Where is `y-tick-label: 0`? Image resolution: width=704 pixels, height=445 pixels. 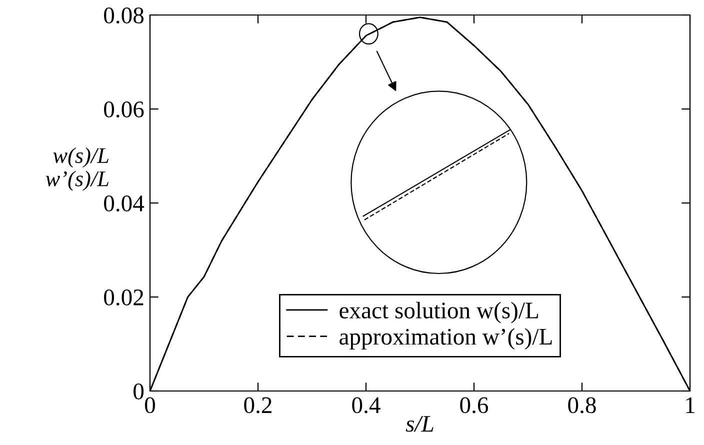
y-tick-label: 0 is located at coordinates (139, 391).